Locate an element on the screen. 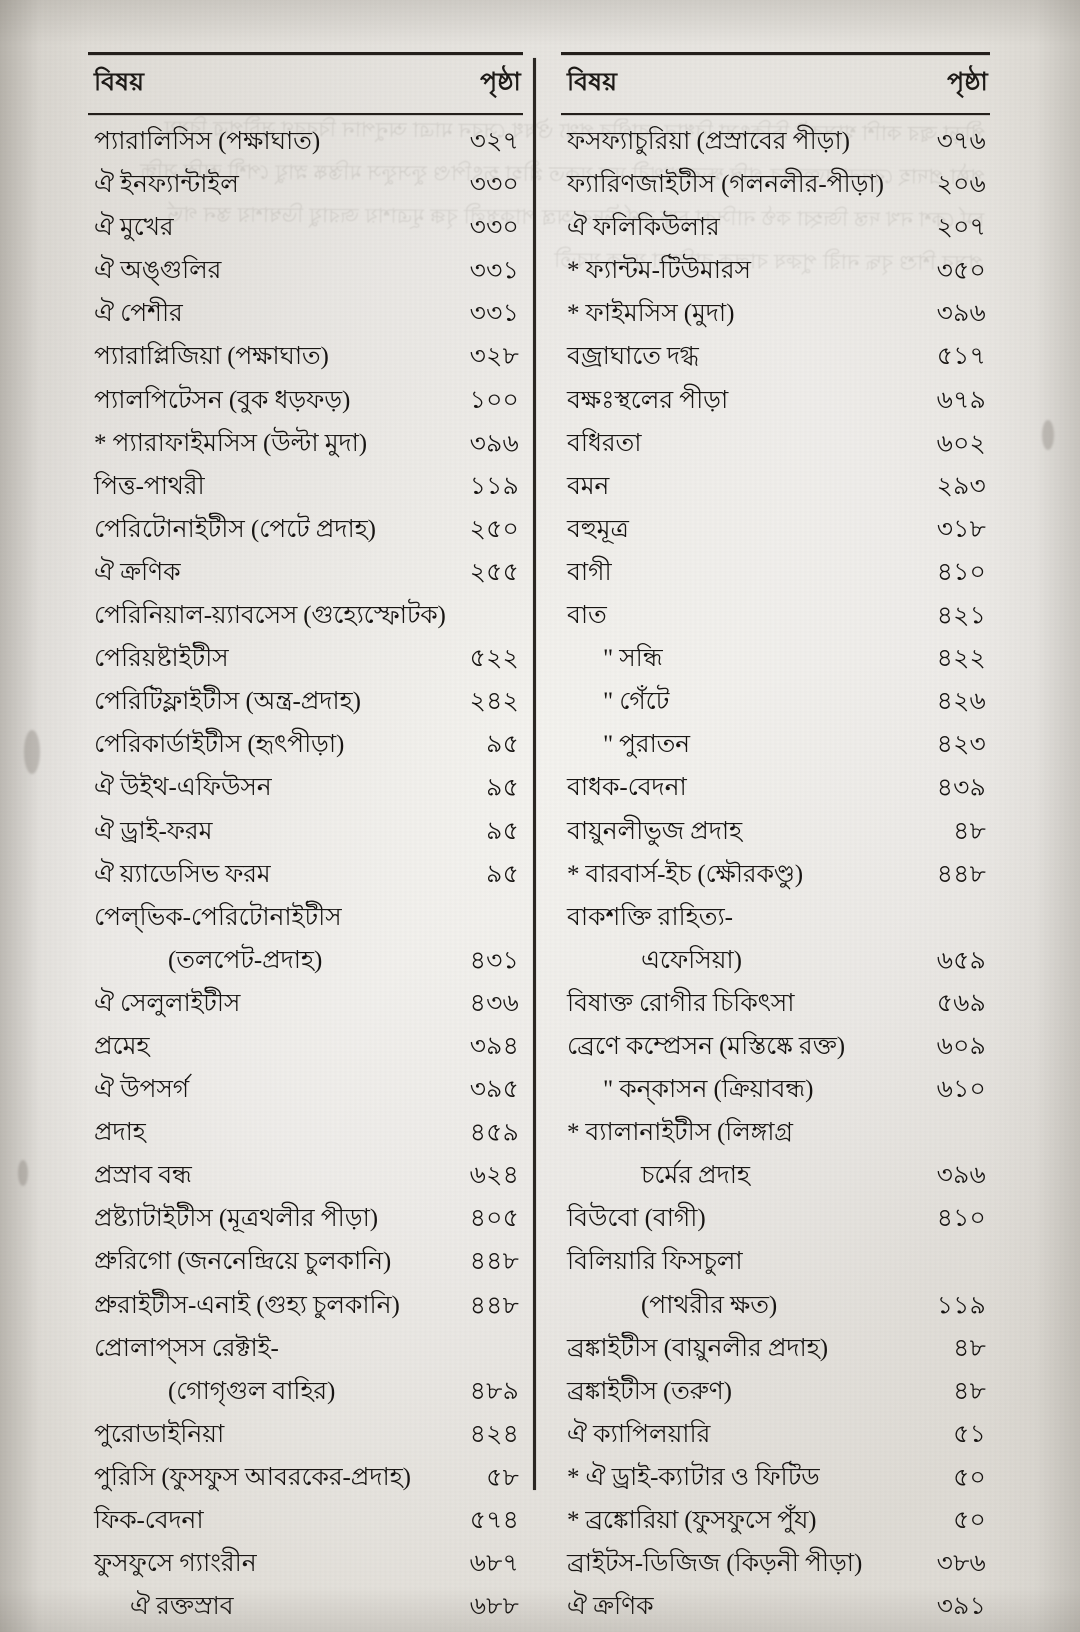 This screenshot has height=1632, width=1080. entry-page-number: ৩৯৪ is located at coordinates (494, 1046).